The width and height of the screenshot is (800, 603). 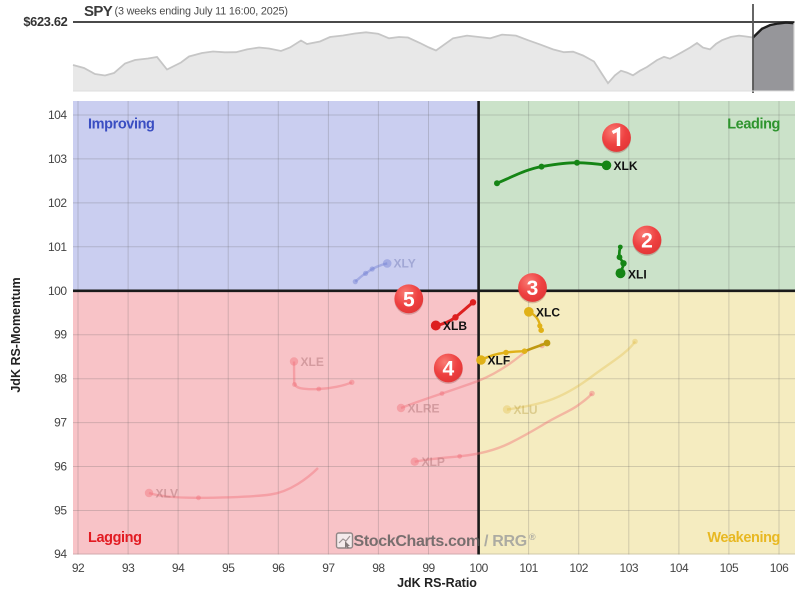 I want to click on svg-text: 3, so click(x=533, y=288).